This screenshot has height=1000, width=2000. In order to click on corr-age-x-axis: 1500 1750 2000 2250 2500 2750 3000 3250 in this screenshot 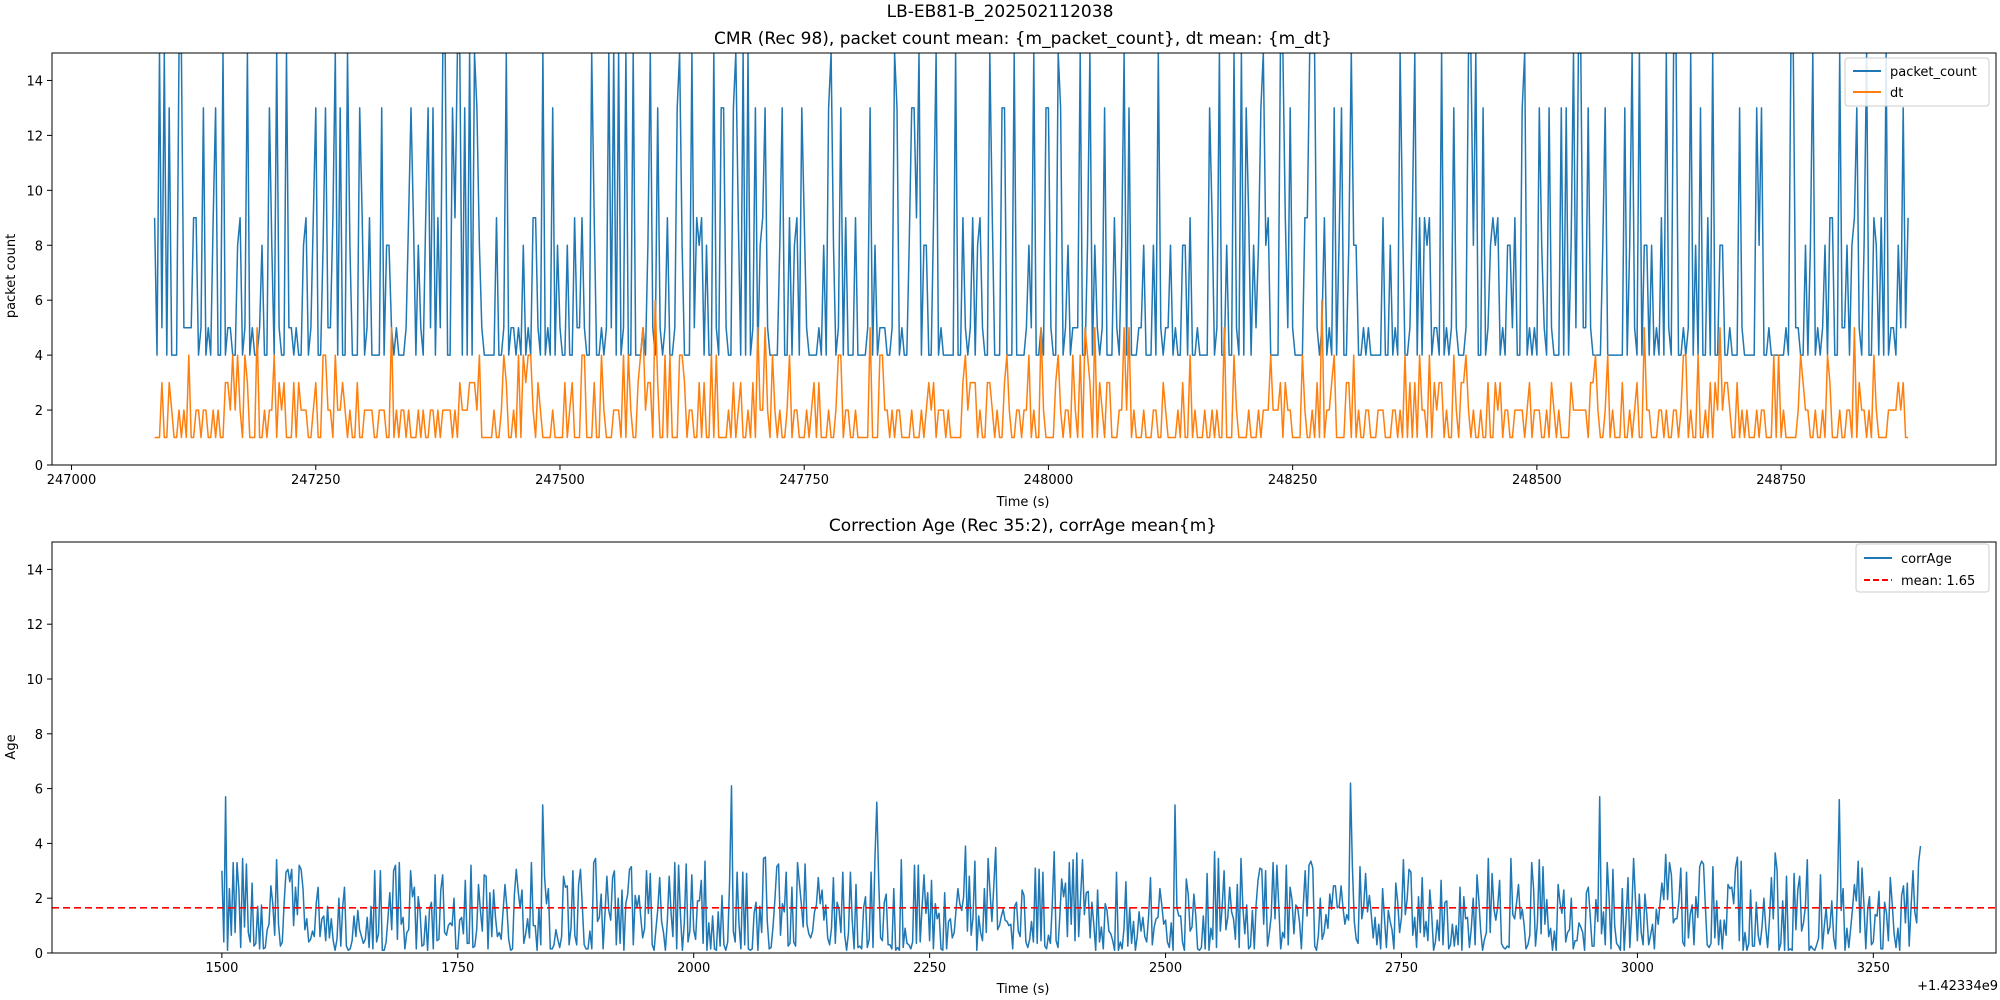, I will do `click(1047, 964)`.